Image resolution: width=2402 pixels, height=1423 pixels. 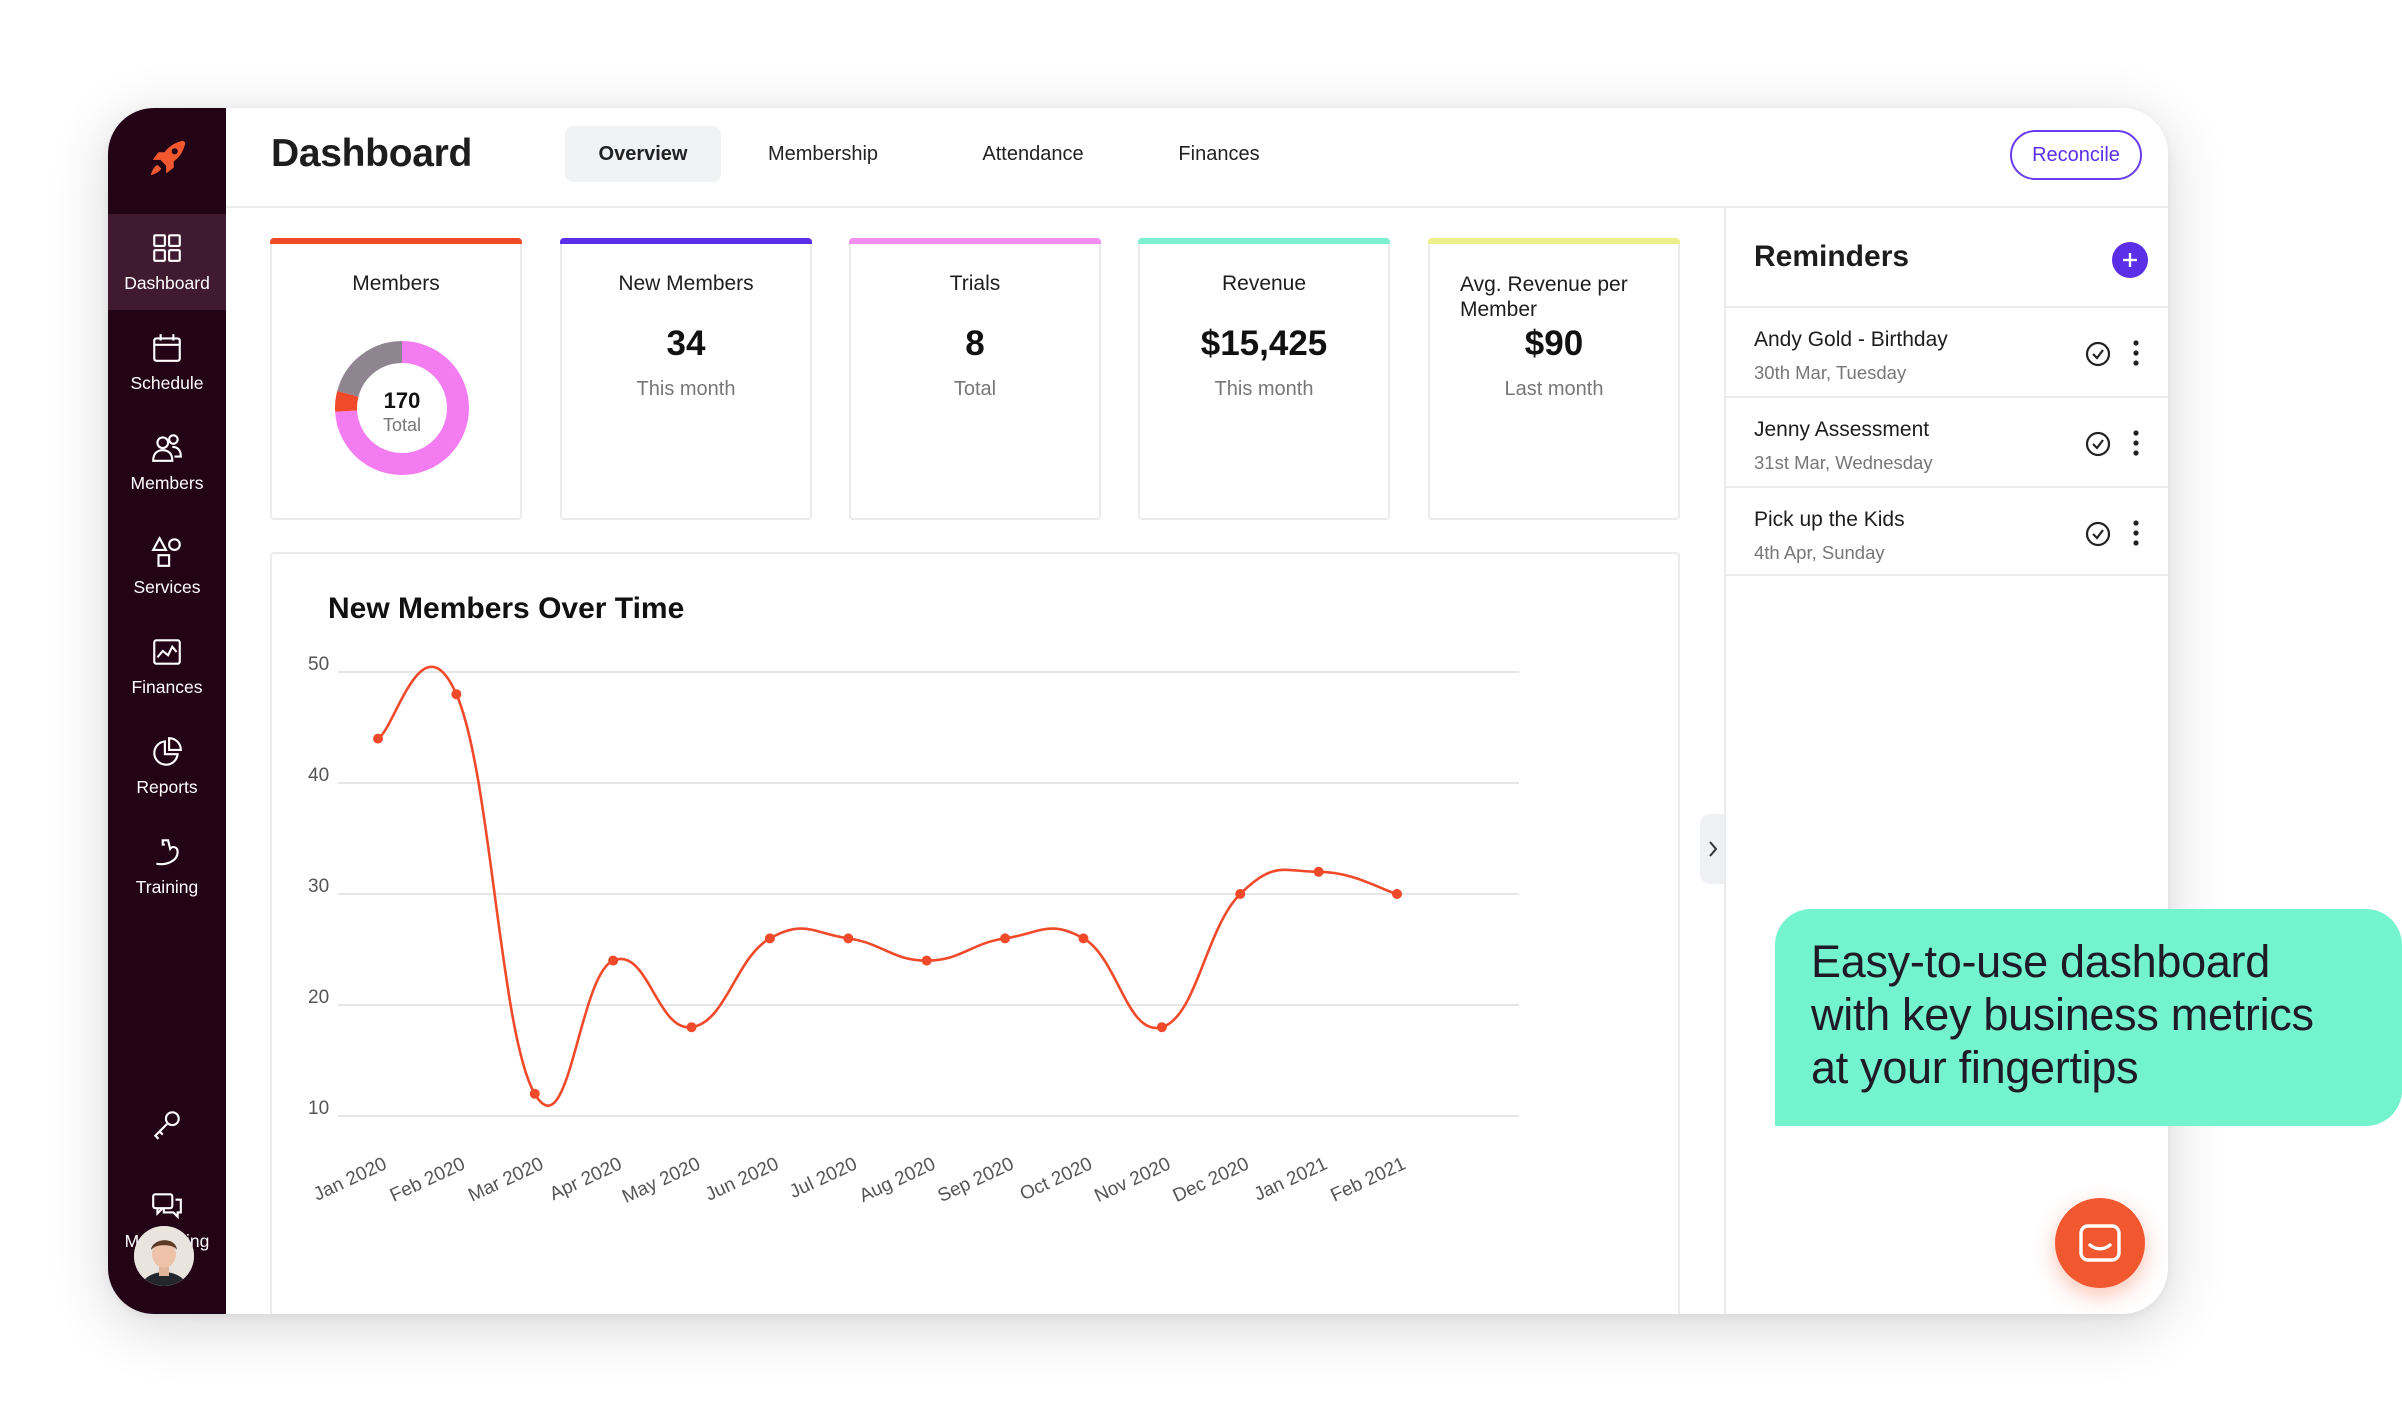 What do you see at coordinates (167, 282) in the screenshot?
I see `sidebar-item-label: Dashboard` at bounding box center [167, 282].